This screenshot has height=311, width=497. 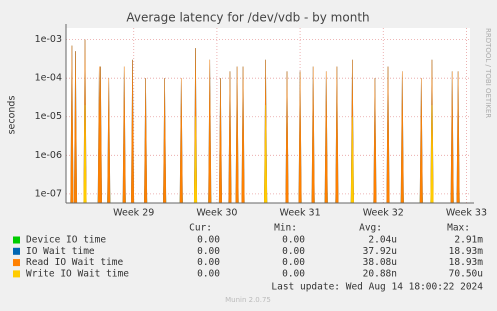 What do you see at coordinates (48, 155) in the screenshot?
I see `y-tick-label: 1e-06` at bounding box center [48, 155].